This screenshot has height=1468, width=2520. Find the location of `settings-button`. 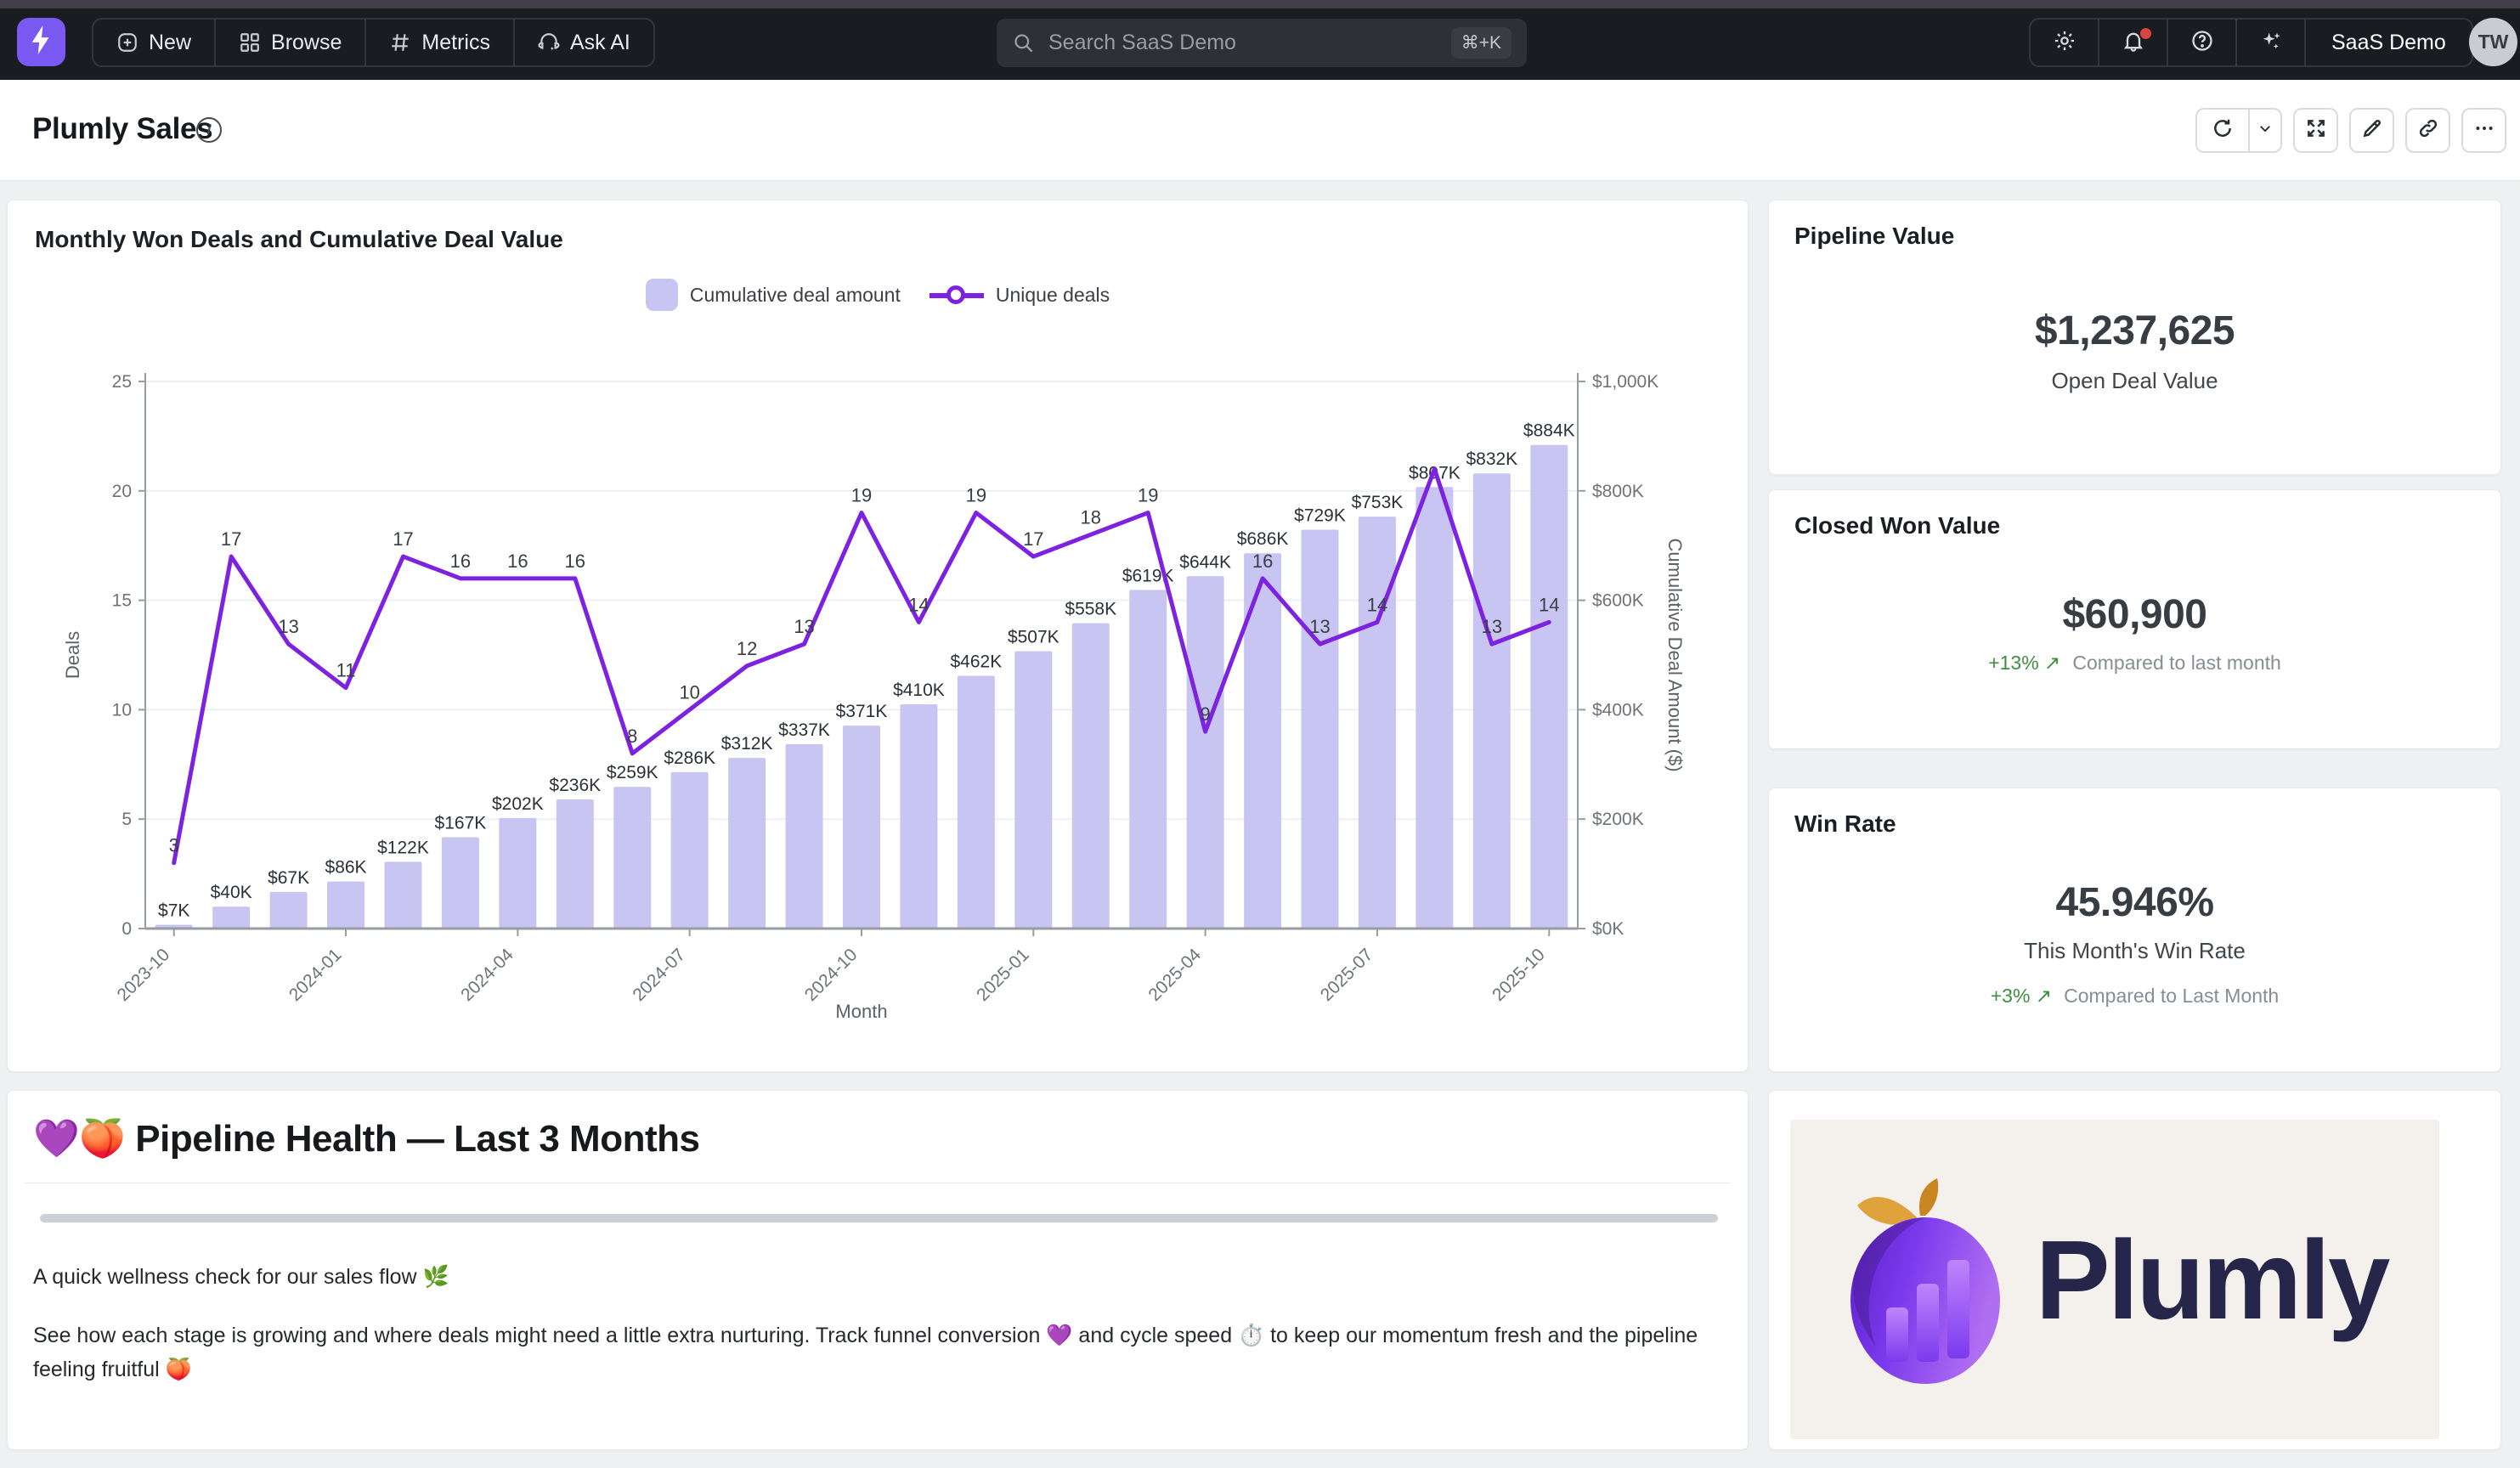

settings-button is located at coordinates (2064, 43).